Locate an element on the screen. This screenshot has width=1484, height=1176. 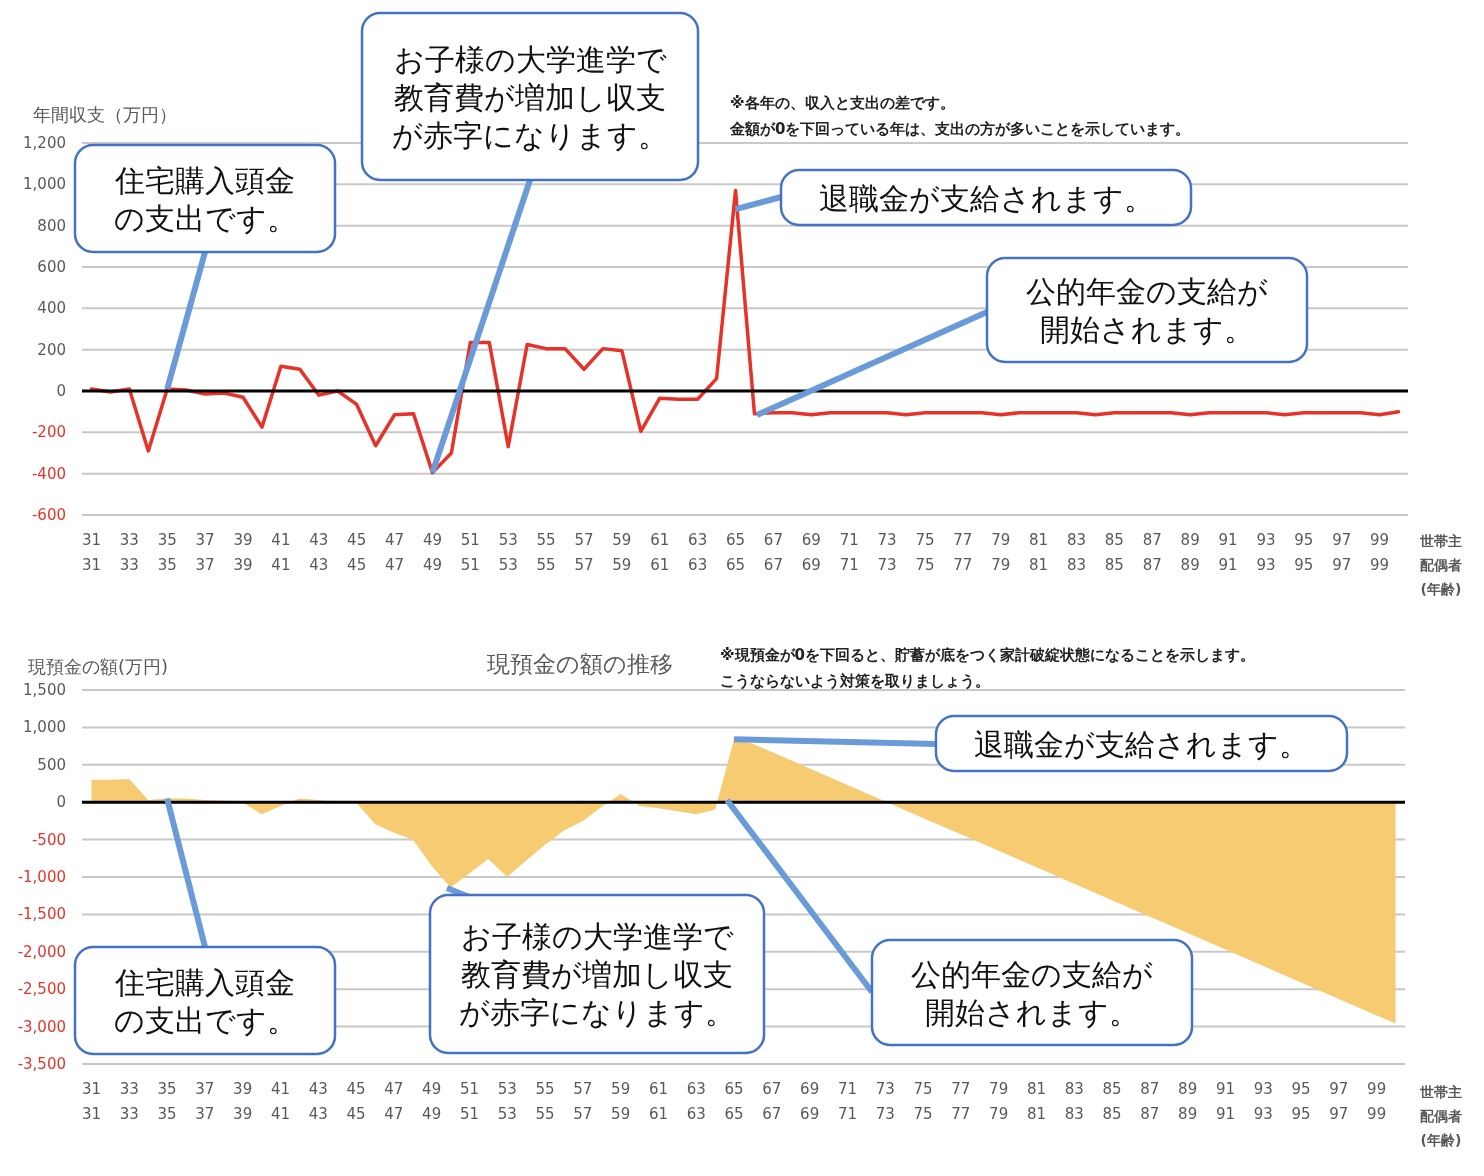
y-tick-label: -1,500 is located at coordinates (41, 914).